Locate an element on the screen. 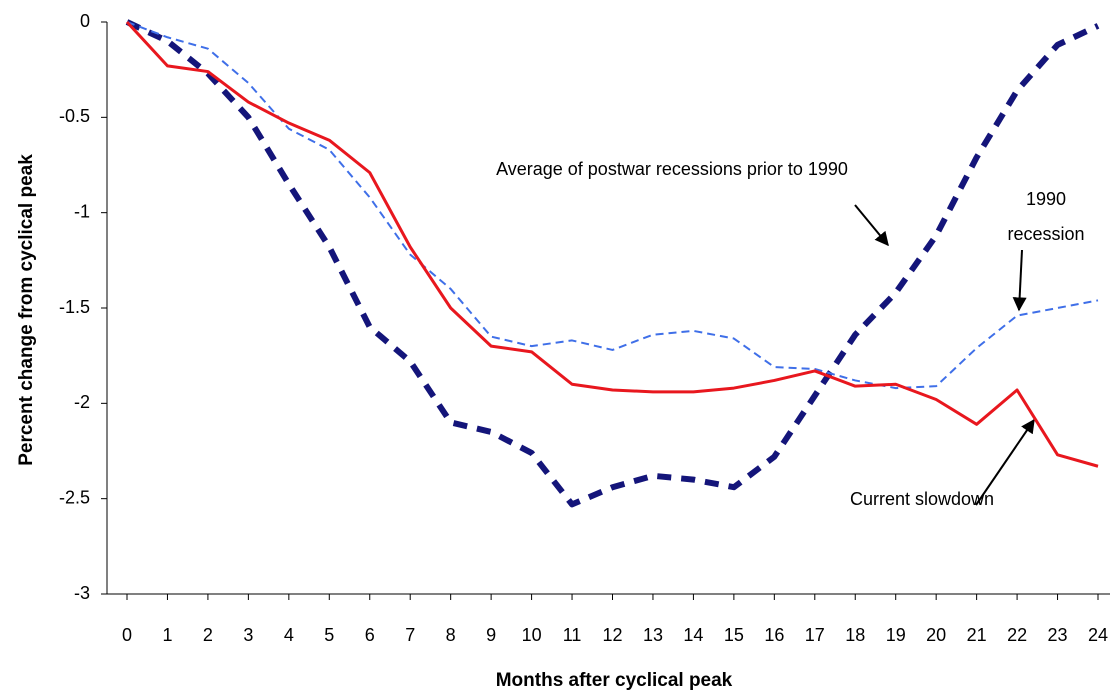  y-tick-label: -2.5 is located at coordinates (74, 497).